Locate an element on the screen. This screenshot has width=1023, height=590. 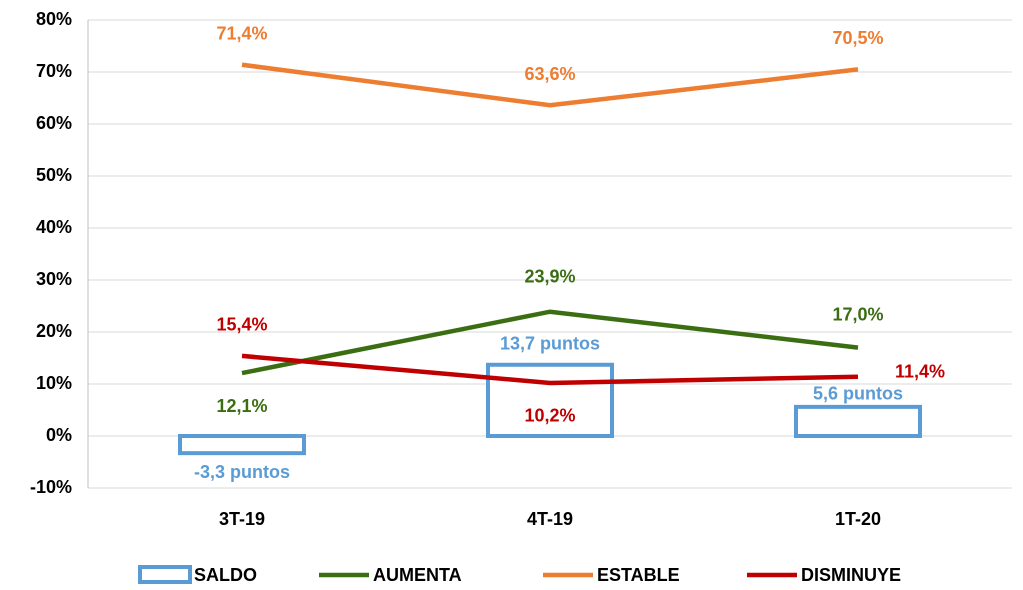
data-label: 70,5% is located at coordinates (857, 38).